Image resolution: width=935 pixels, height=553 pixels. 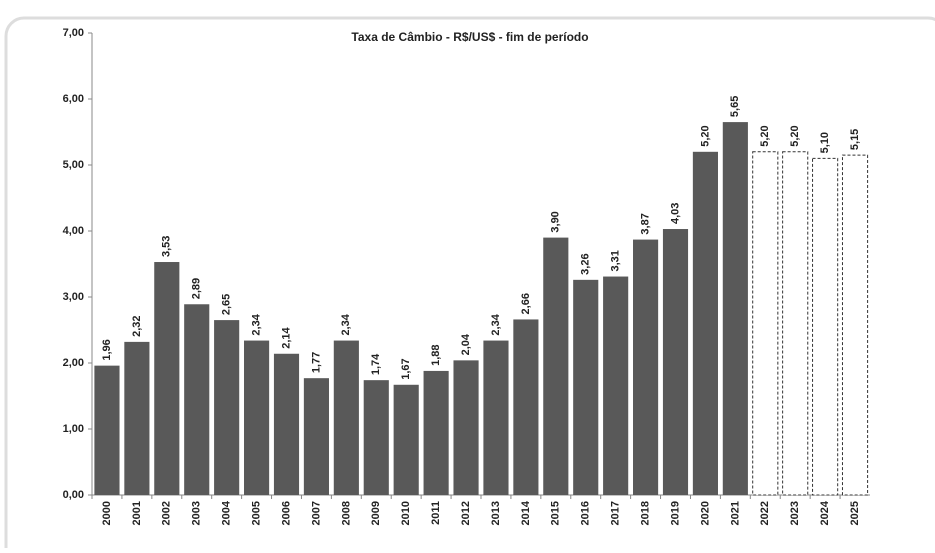 I want to click on value-label: 2,32, so click(x=137, y=325).